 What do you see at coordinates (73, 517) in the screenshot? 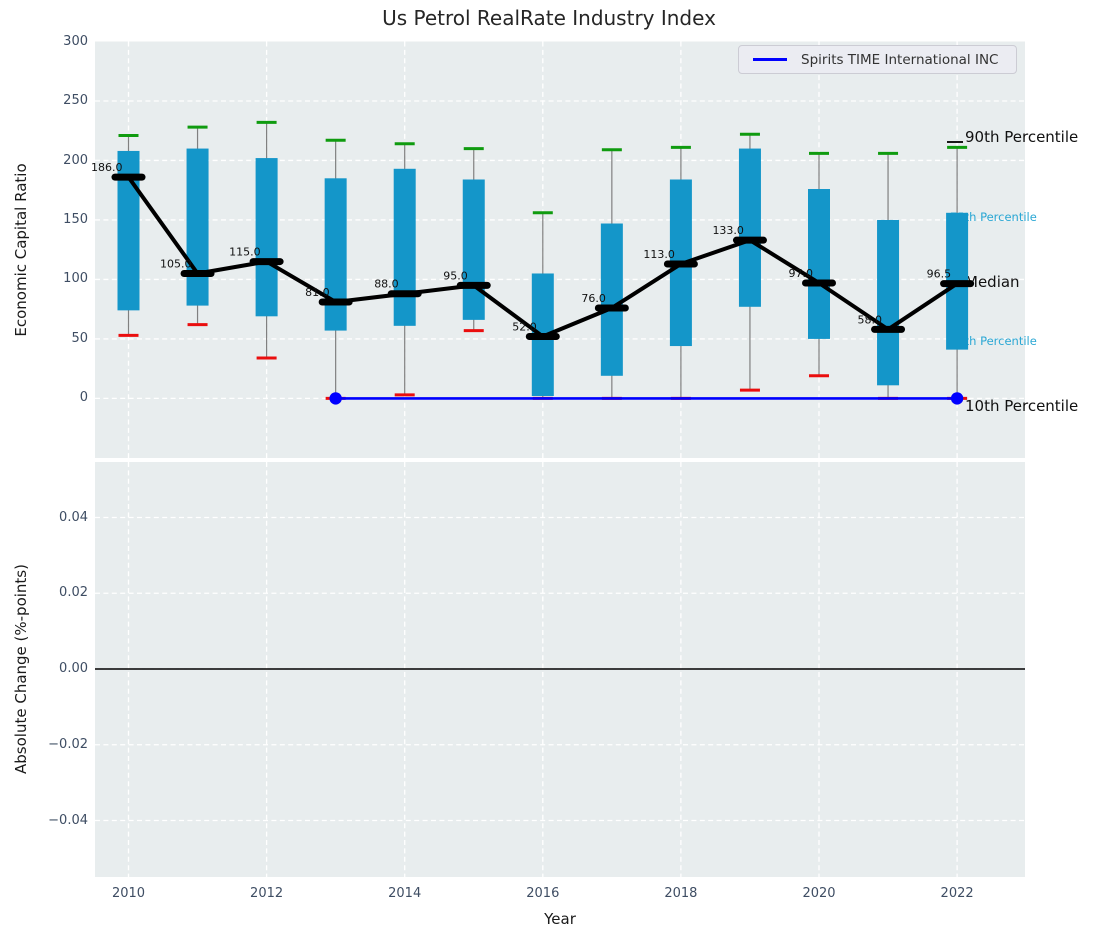
I see `y-tick-label-bottom: 0.04` at bounding box center [73, 517].